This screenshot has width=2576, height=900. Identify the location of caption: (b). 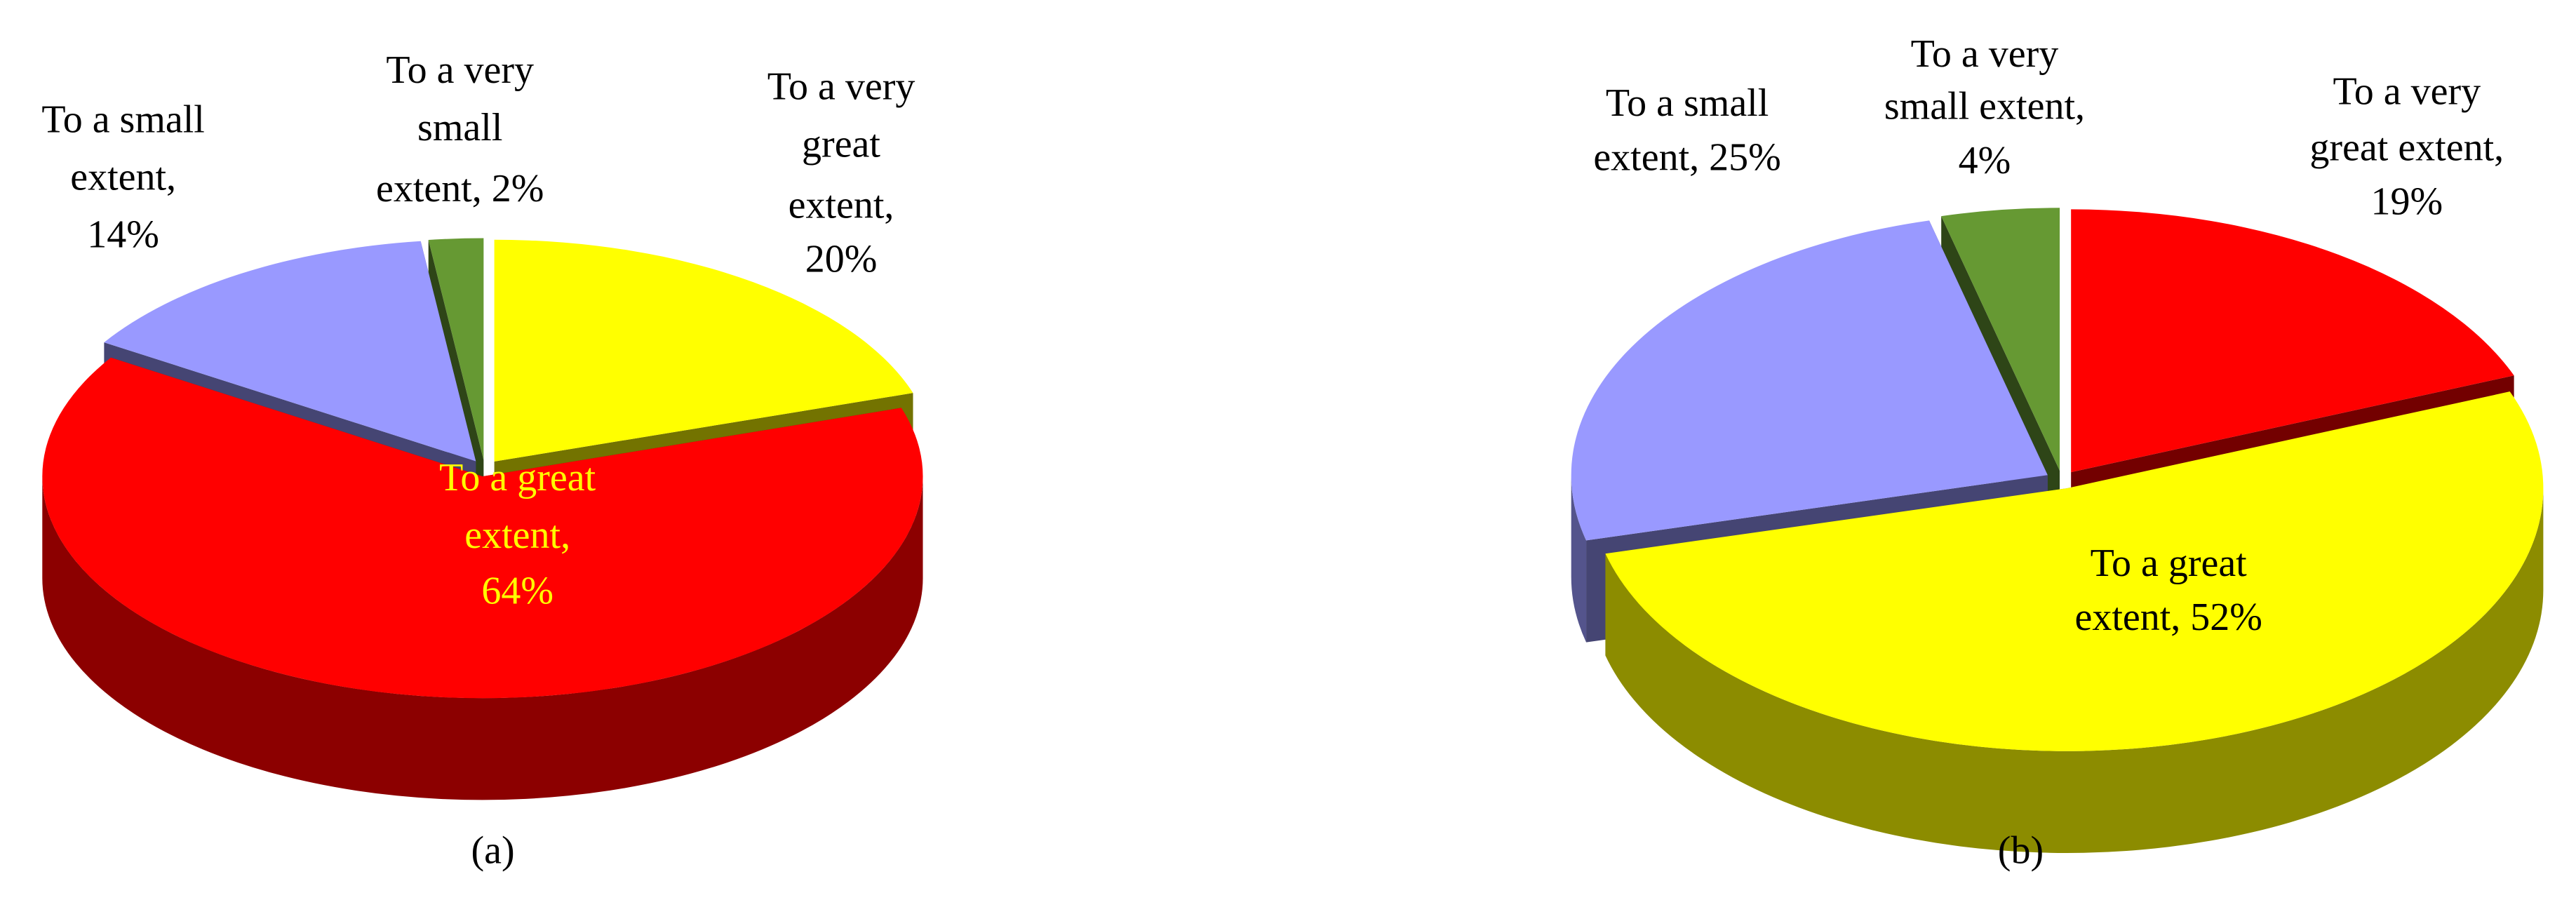
(2021, 851).